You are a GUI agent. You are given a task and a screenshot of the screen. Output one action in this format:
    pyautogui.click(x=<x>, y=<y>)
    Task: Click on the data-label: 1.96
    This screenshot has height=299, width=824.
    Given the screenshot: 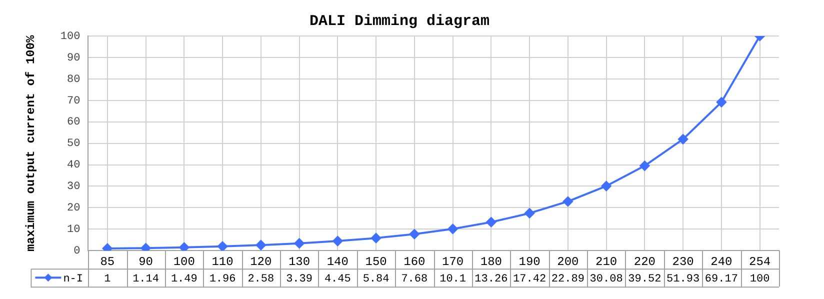 What is the action you would take?
    pyautogui.click(x=222, y=280)
    